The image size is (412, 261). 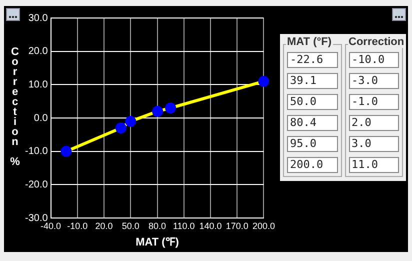 What do you see at coordinates (38, 84) in the screenshot?
I see `y-tick-label: 10.0` at bounding box center [38, 84].